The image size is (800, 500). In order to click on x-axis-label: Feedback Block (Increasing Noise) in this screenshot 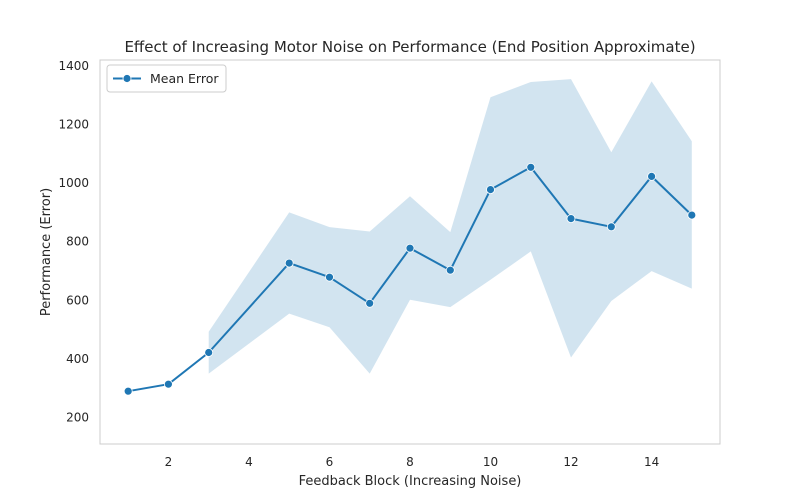, I will do `click(410, 481)`.